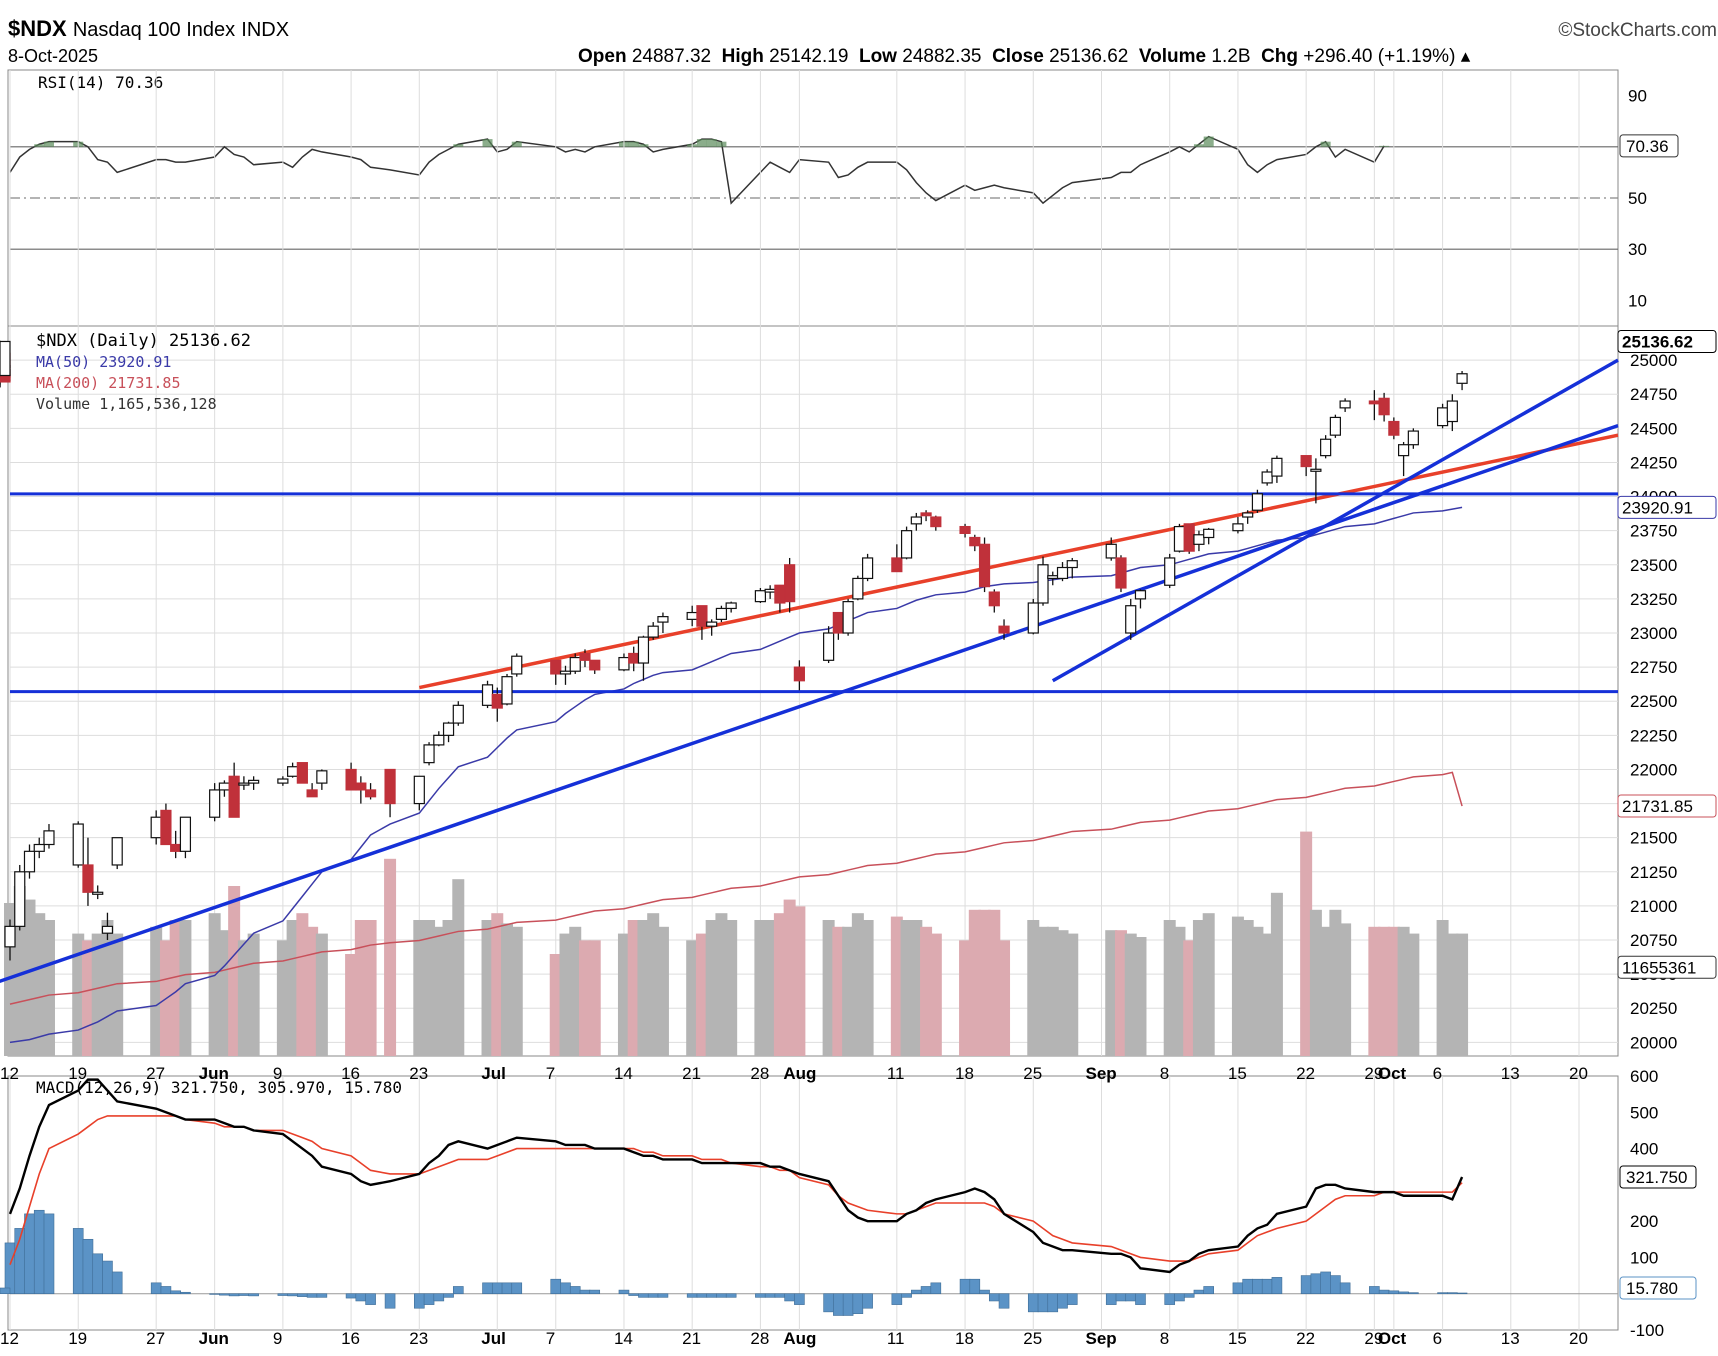  I want to click on macd-tick-label: 200, so click(1644, 1221).